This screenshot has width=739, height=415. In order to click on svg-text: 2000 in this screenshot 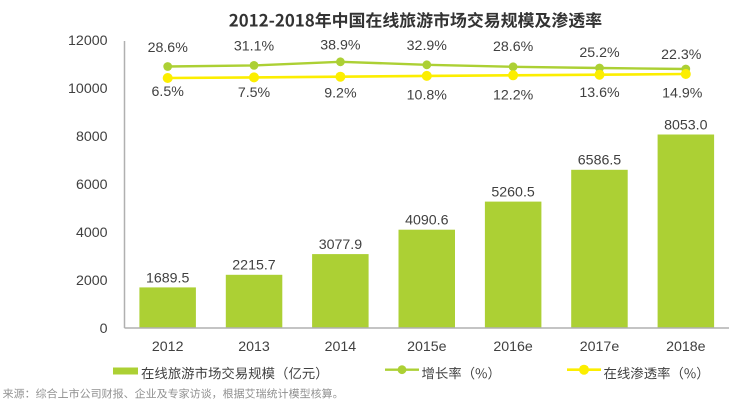, I will do `click(92, 281)`.